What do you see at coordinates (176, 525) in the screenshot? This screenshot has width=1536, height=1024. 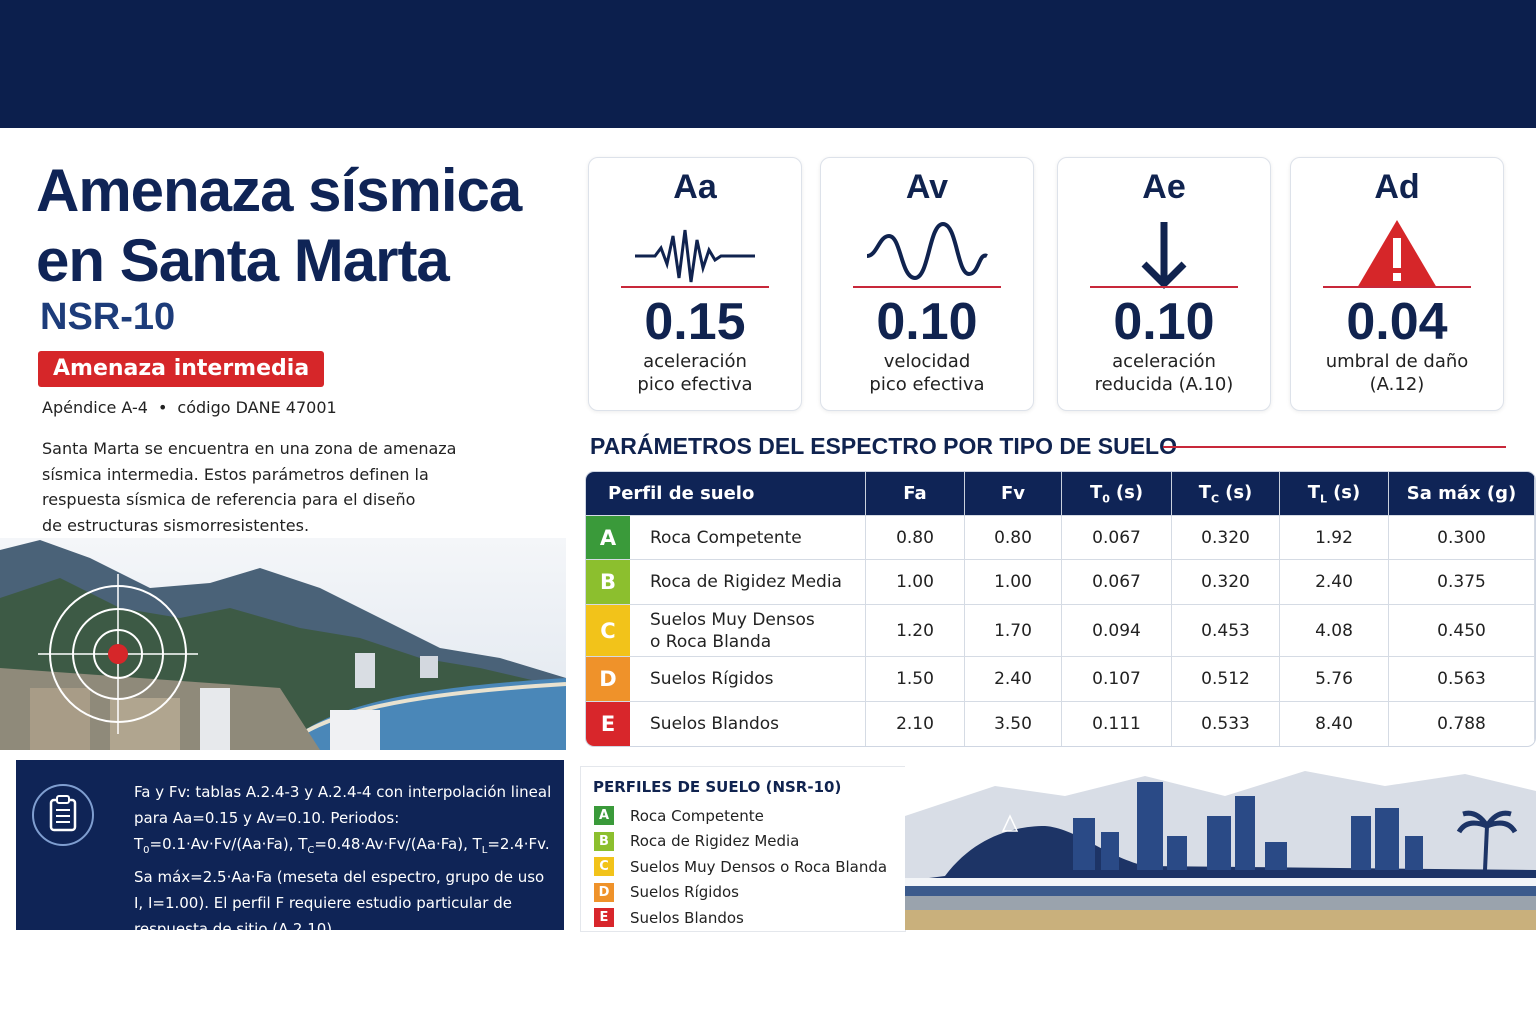 I see `description-line: de estructuras sismorresistentes.` at bounding box center [176, 525].